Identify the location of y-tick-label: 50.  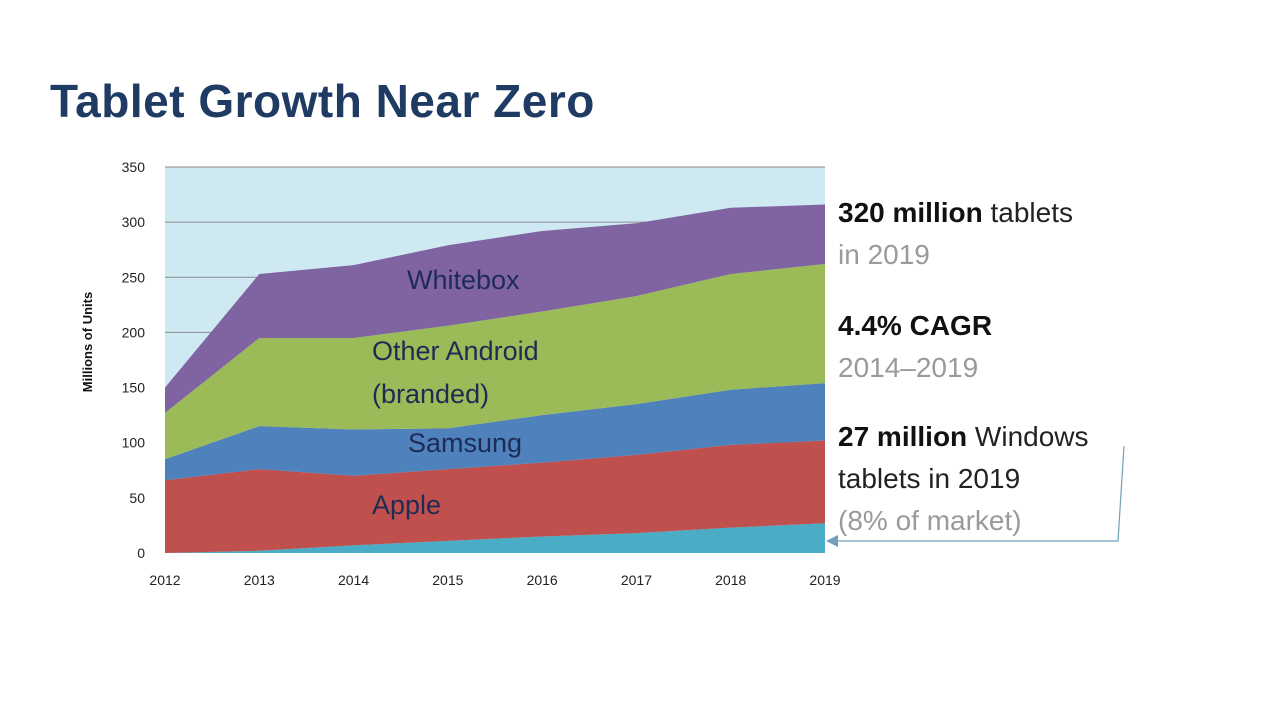
(137, 498).